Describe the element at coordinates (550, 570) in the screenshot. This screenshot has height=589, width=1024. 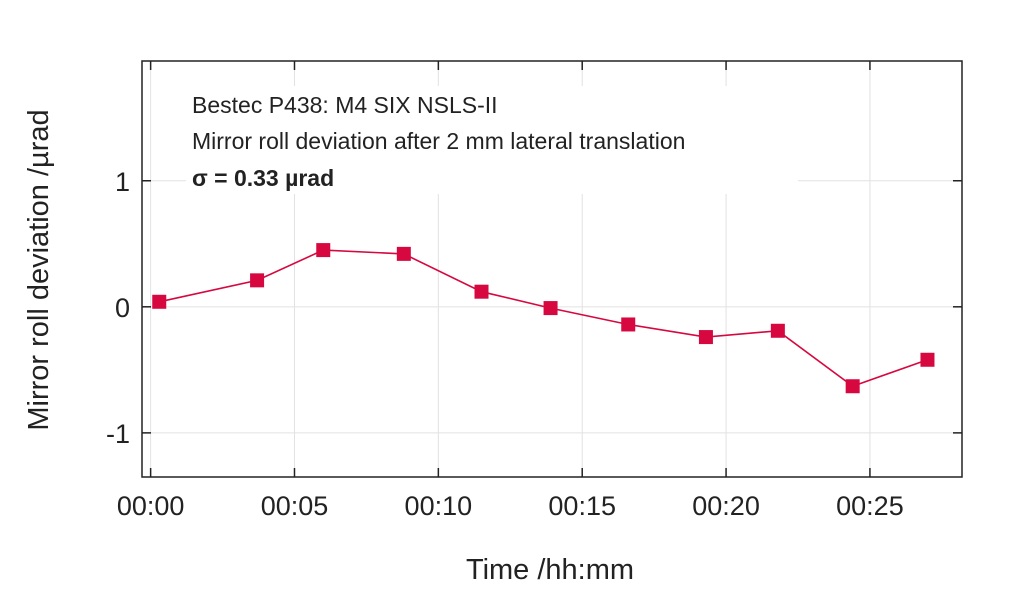
I see `x-axis-label: Time /hh:mm` at that location.